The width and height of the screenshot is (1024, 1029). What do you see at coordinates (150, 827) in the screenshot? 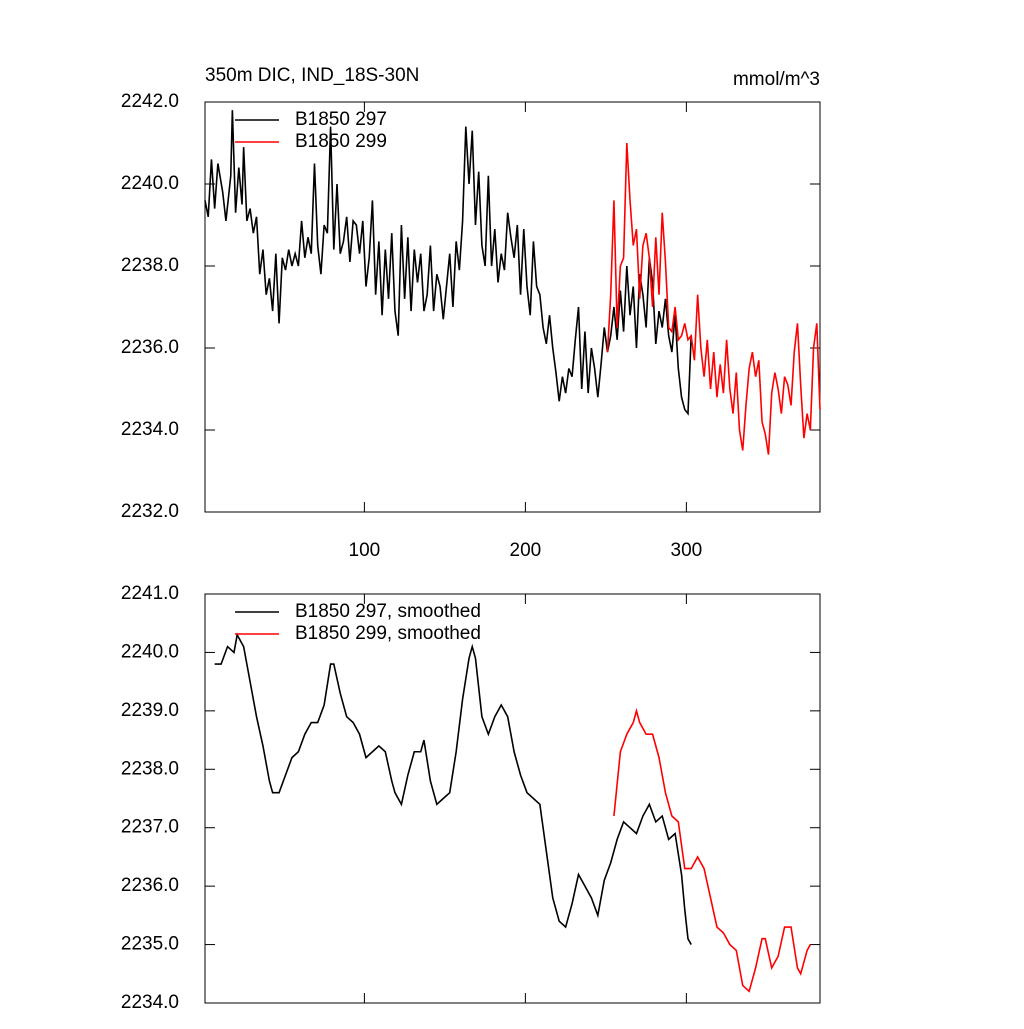
I see `y-tick-label: 2237.0` at bounding box center [150, 827].